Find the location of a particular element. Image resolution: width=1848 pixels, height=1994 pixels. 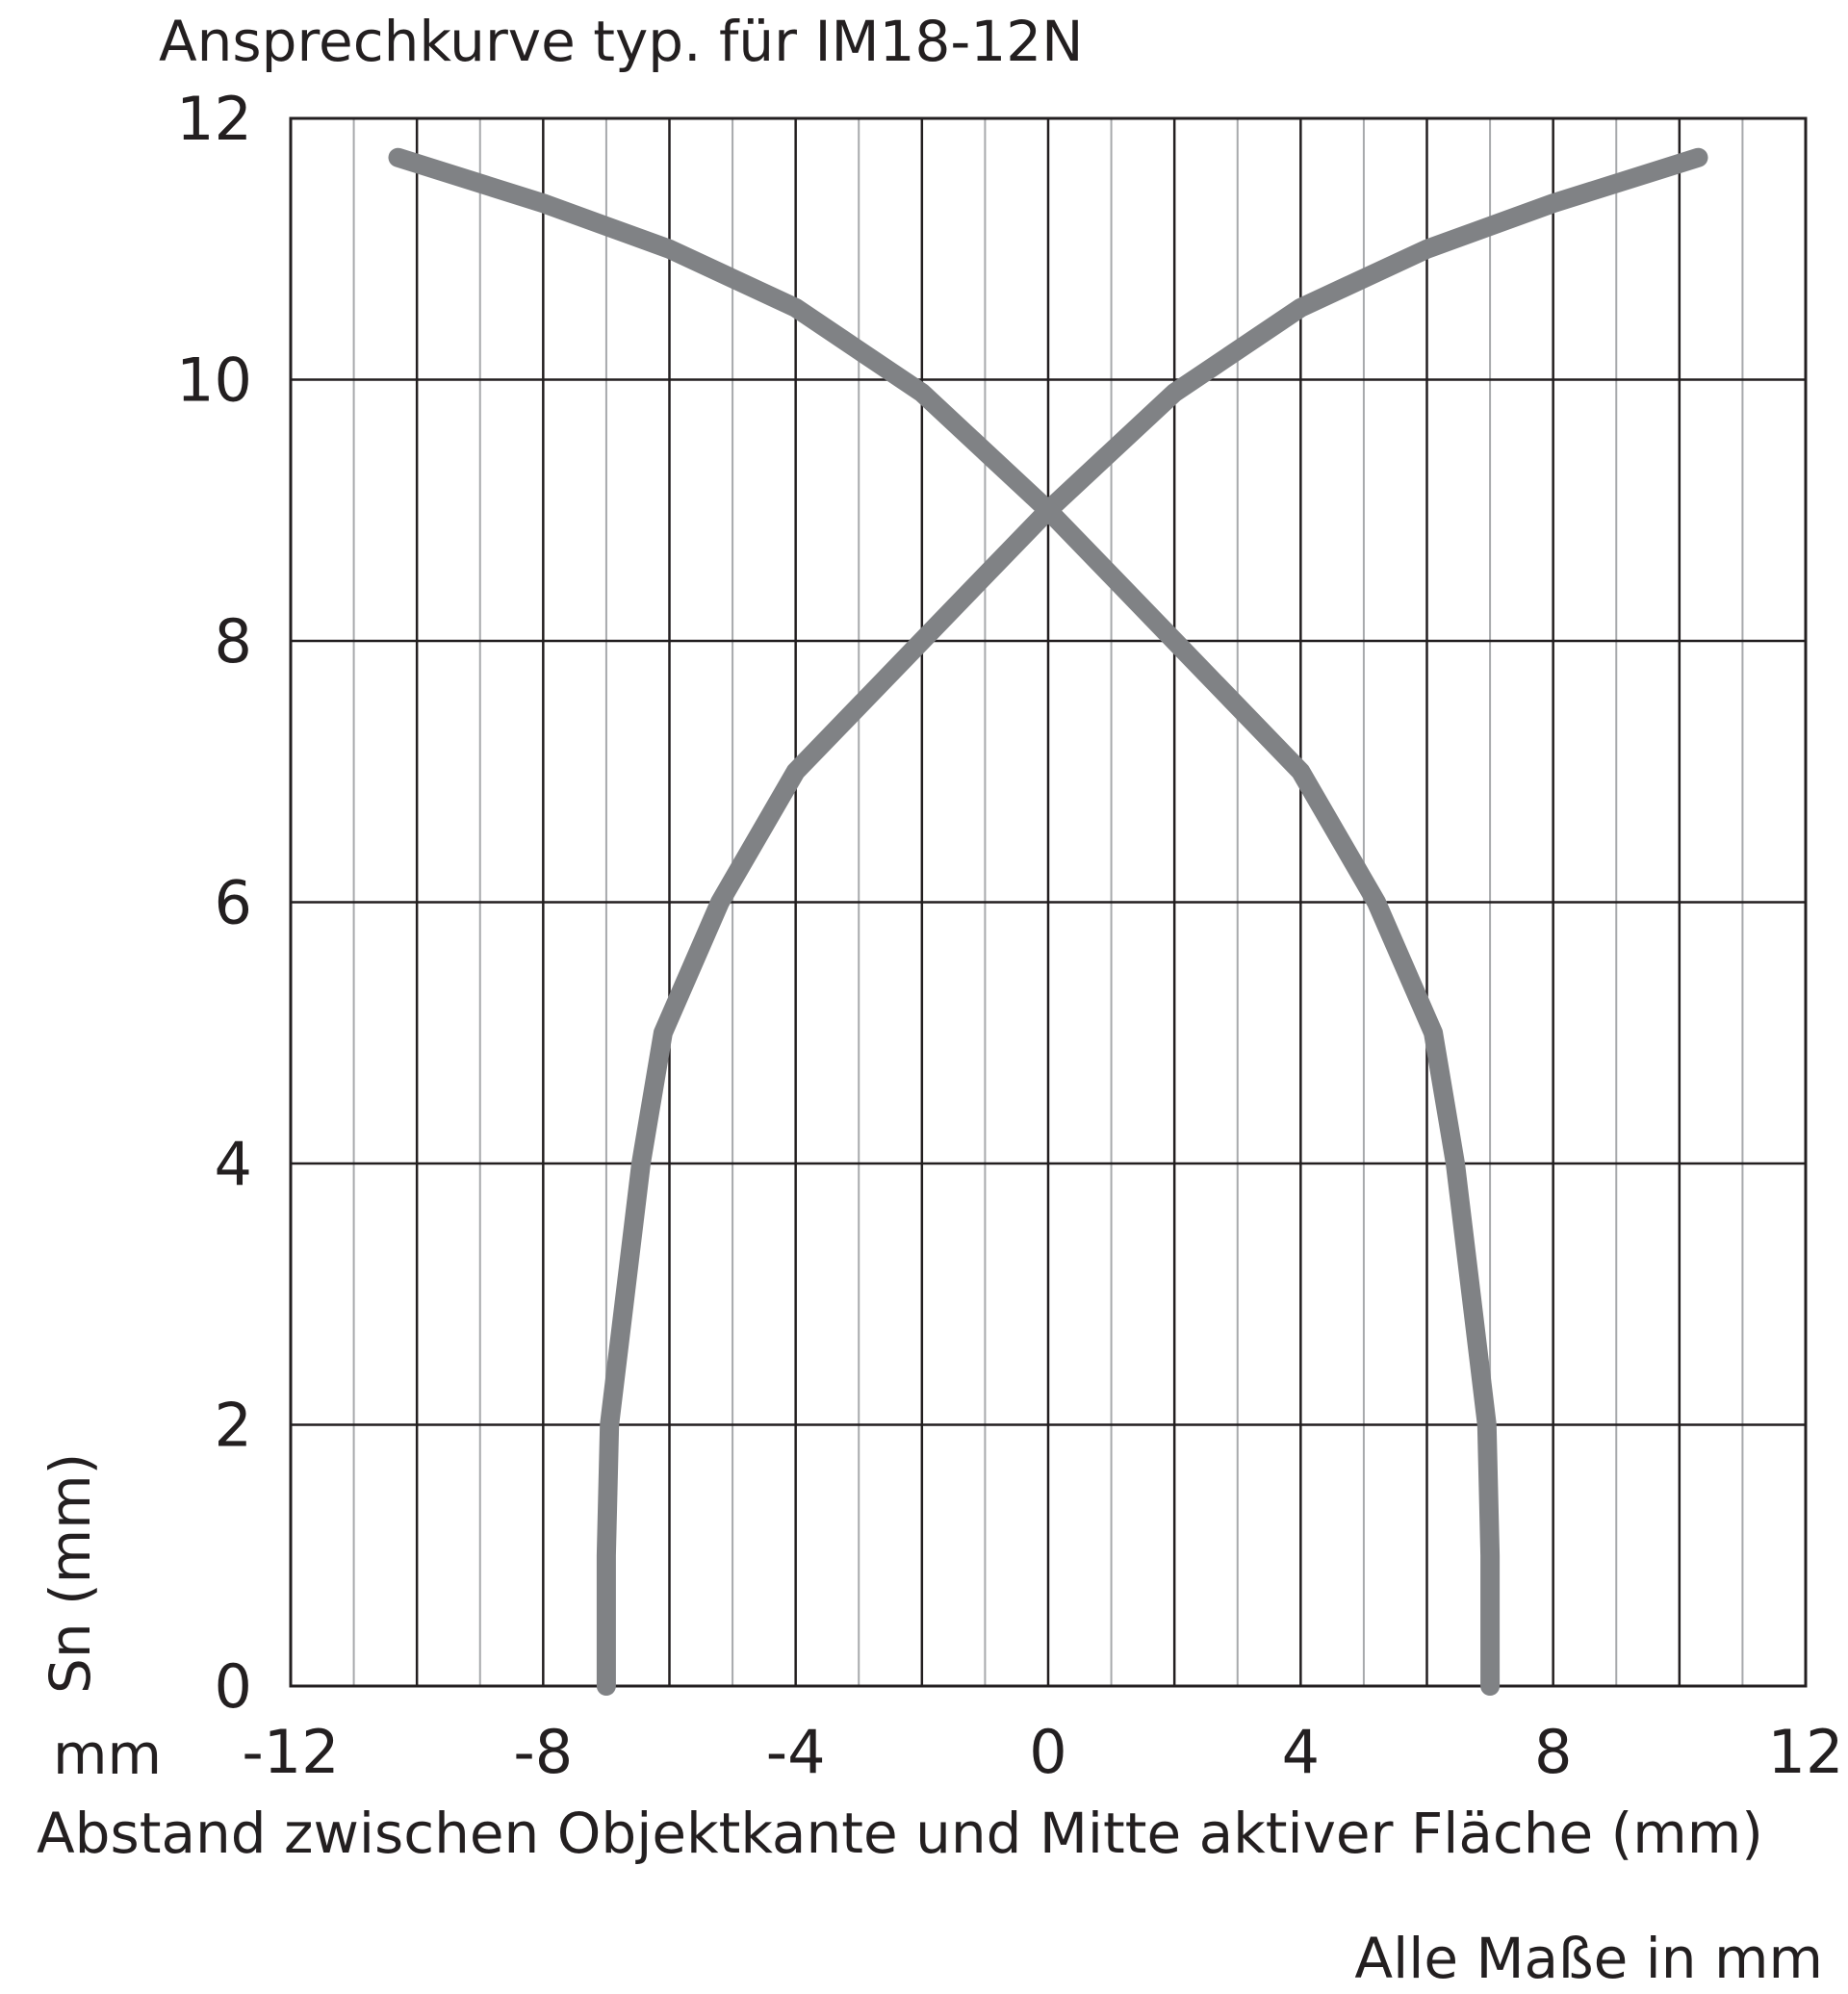

y-tick-label: 0 is located at coordinates (233, 1686).